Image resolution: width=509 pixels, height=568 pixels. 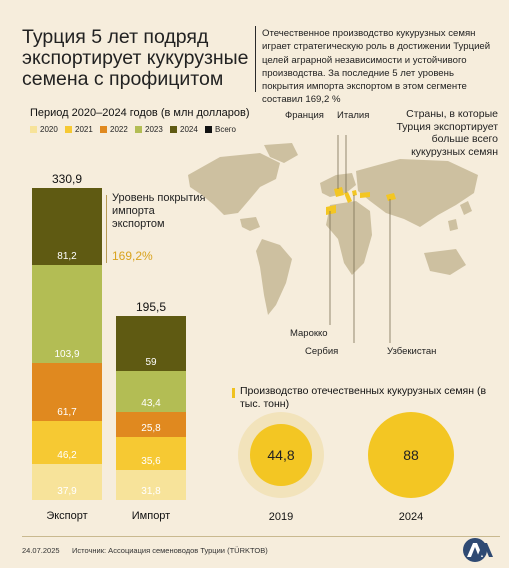 I want to click on bar-value-label: 31,8, so click(x=151, y=491).